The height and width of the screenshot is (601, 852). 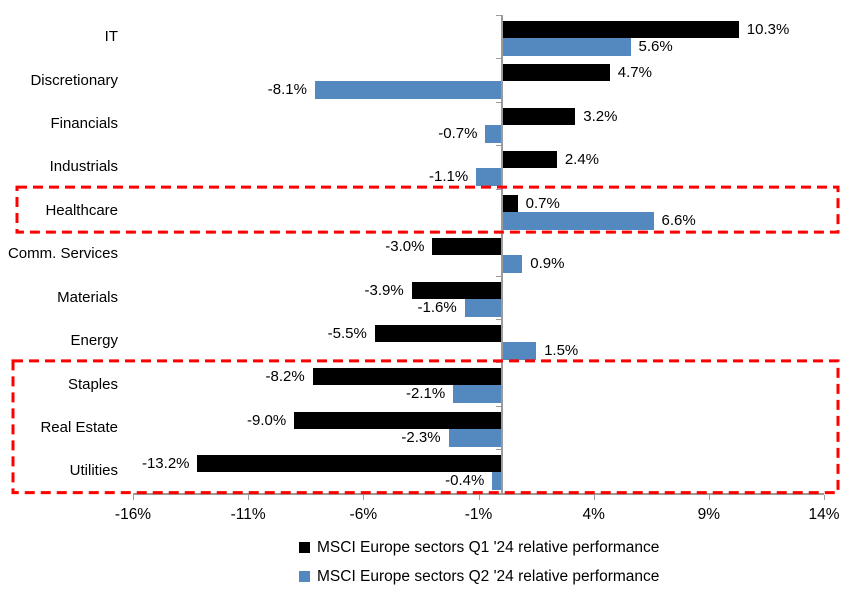 I want to click on legend-swatch-q1-icon, so click(x=304, y=547).